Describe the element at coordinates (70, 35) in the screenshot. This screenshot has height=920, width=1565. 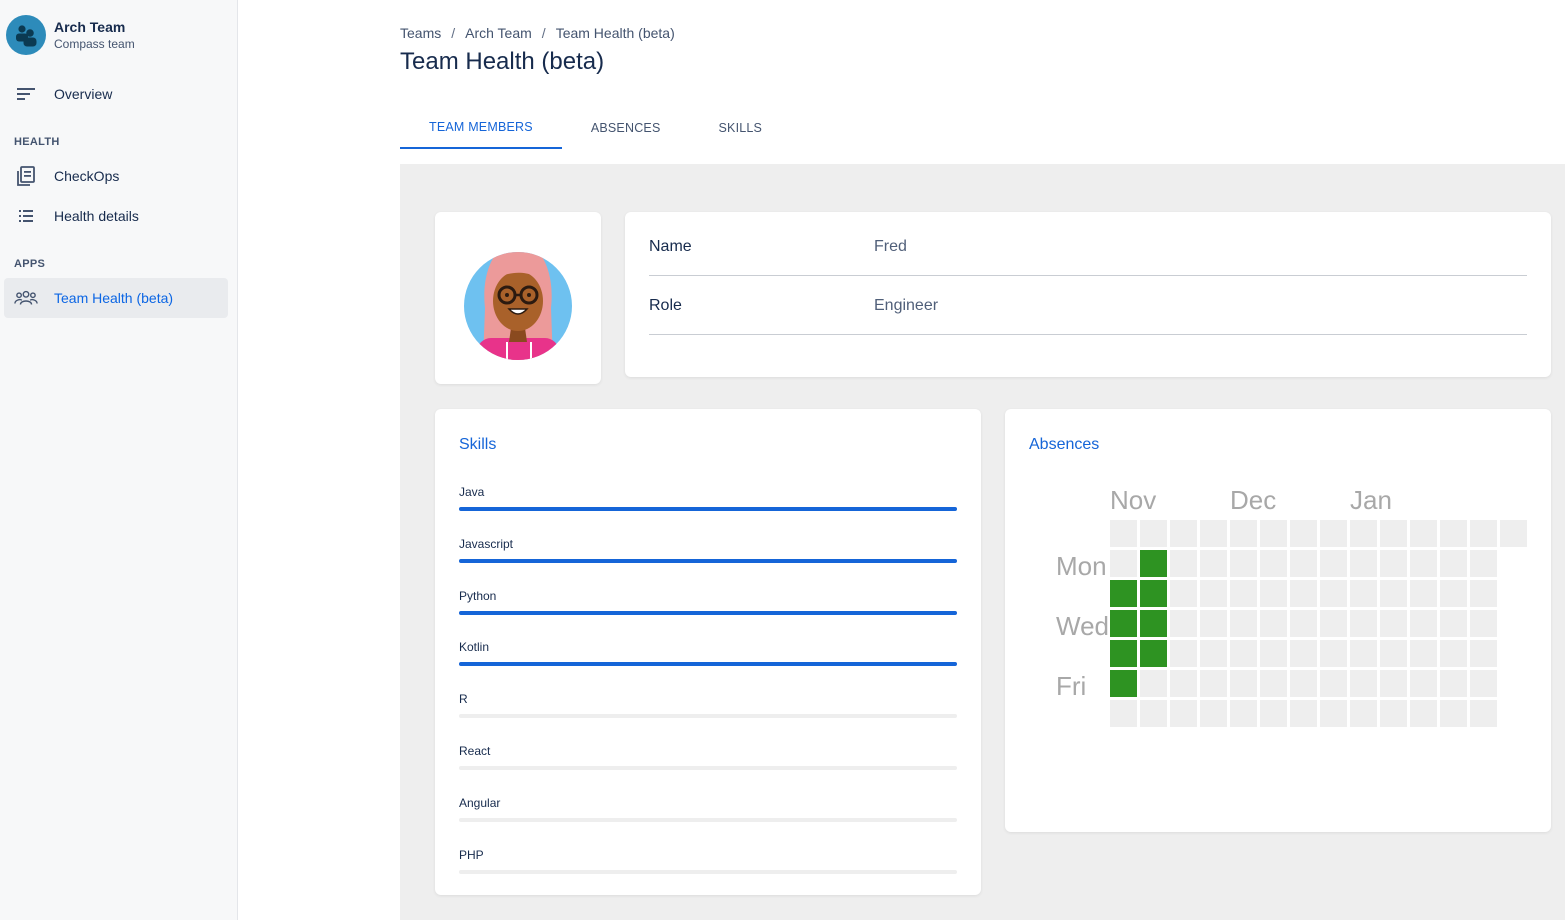
I see `team-header: Arch Team Compass team` at that location.